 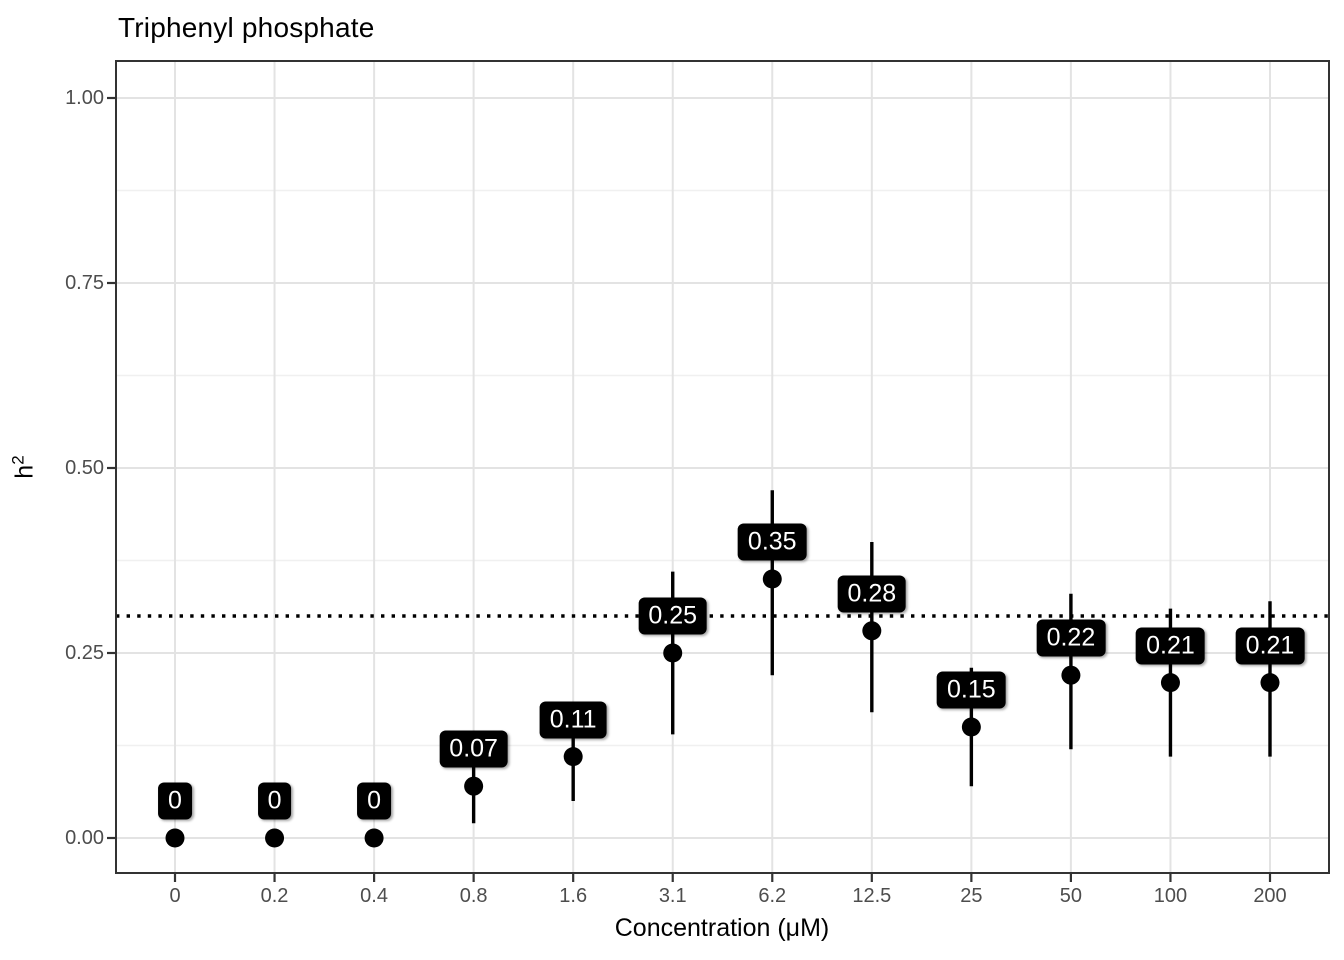 I want to click on x-tick-label: 0.2, so click(x=274, y=896).